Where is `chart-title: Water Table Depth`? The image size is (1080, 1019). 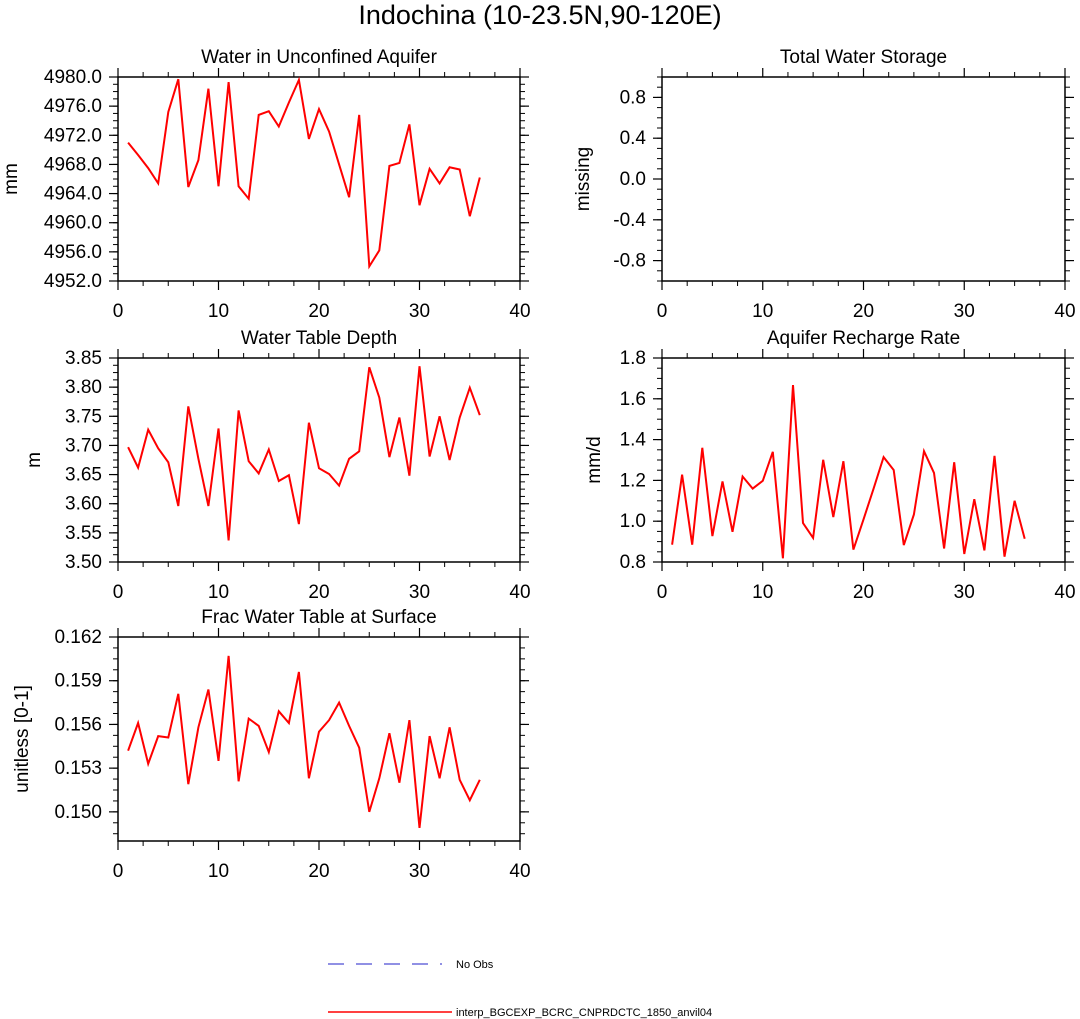 chart-title: Water Table Depth is located at coordinates (319, 338).